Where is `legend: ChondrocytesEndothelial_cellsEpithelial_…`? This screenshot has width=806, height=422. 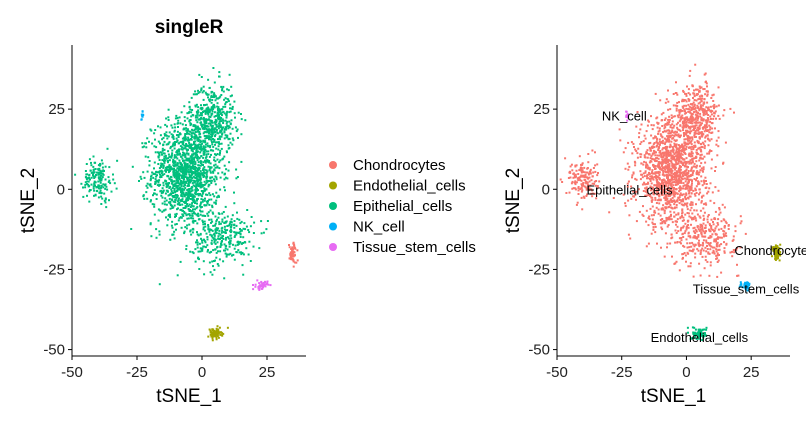 legend: ChondrocytesEndothelial_cellsEpithelial_… is located at coordinates (402, 206).